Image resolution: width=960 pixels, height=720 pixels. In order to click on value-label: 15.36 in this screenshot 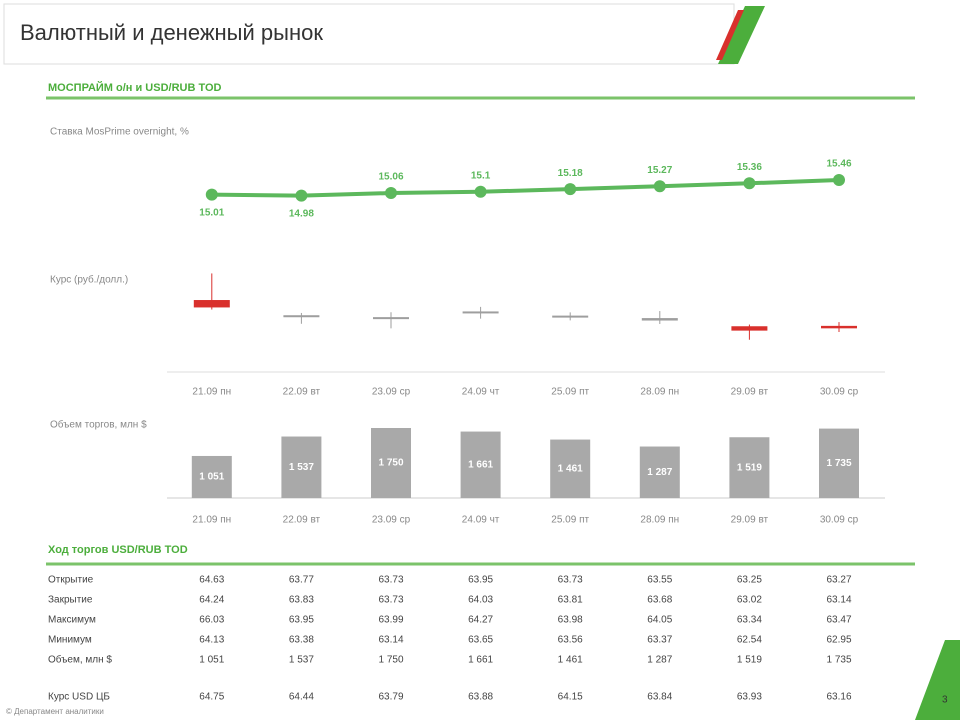, I will do `click(749, 167)`.